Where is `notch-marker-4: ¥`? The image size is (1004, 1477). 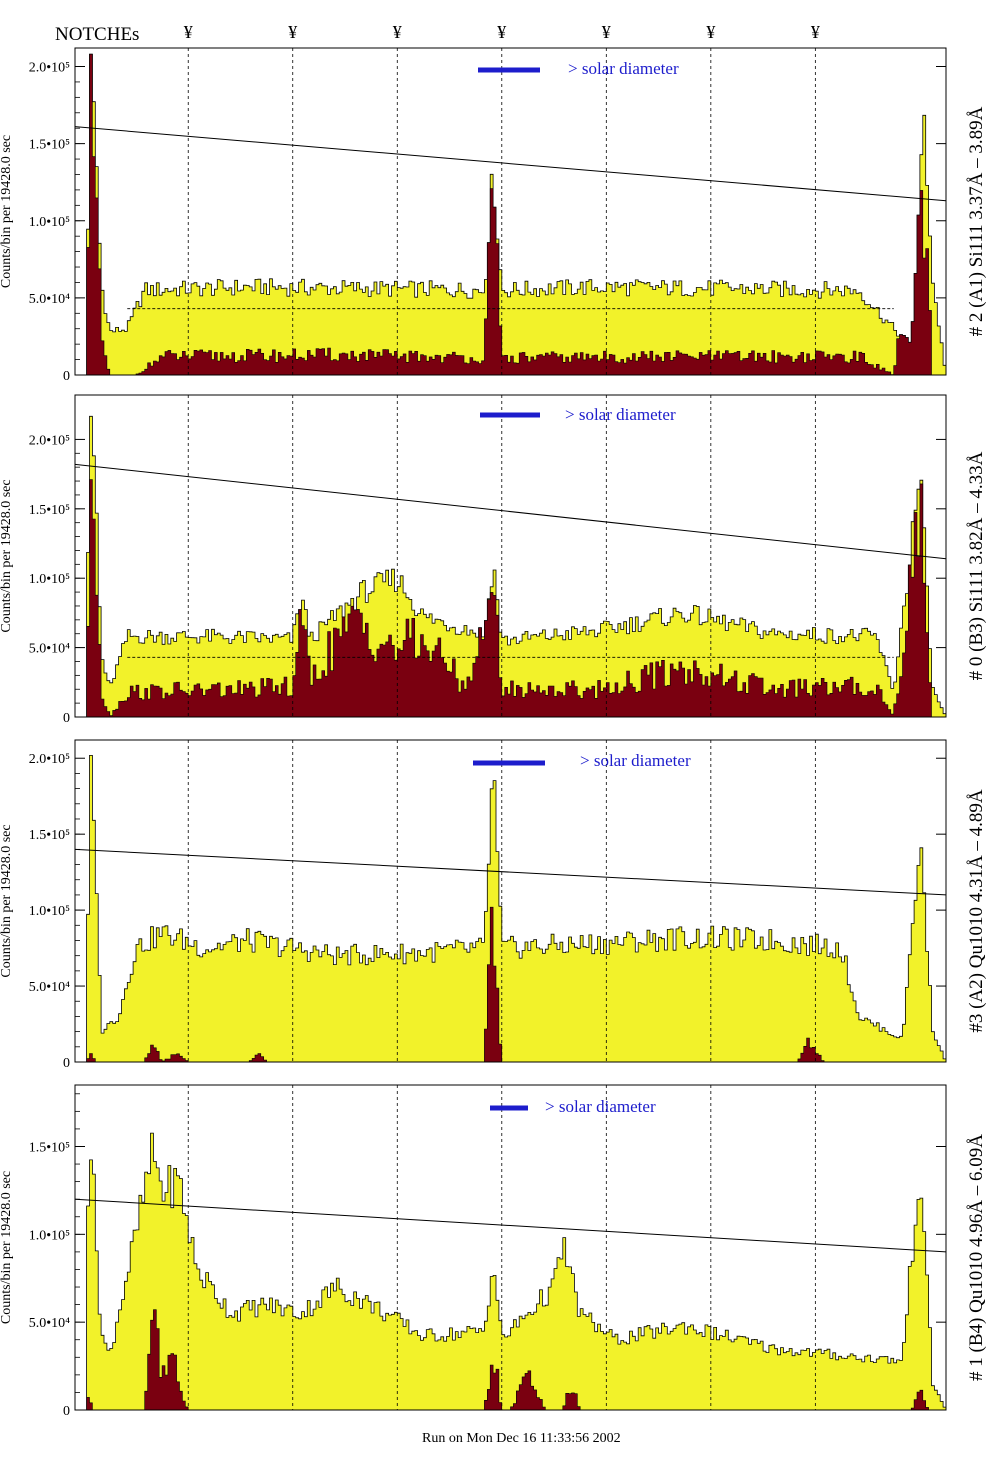 notch-marker-4: ¥ is located at coordinates (501, 32).